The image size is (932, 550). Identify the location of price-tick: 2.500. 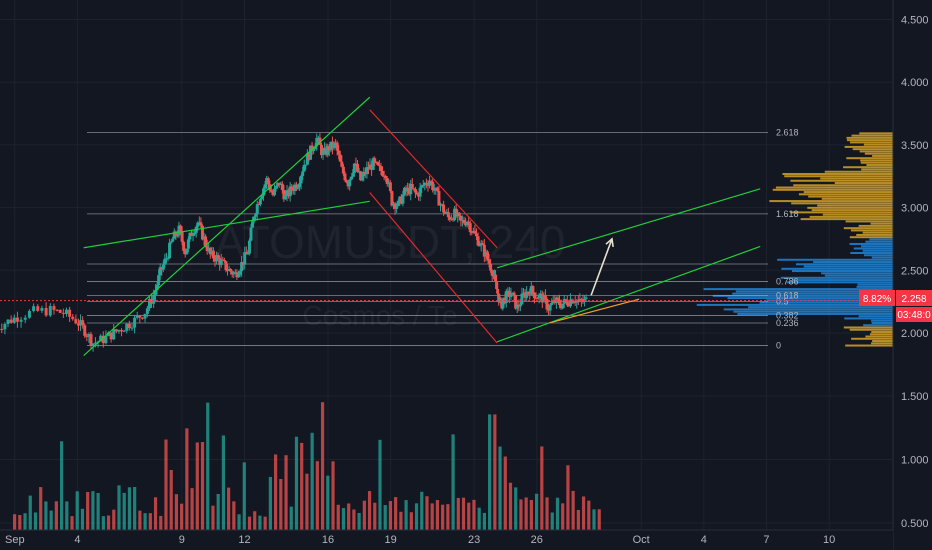
(915, 271).